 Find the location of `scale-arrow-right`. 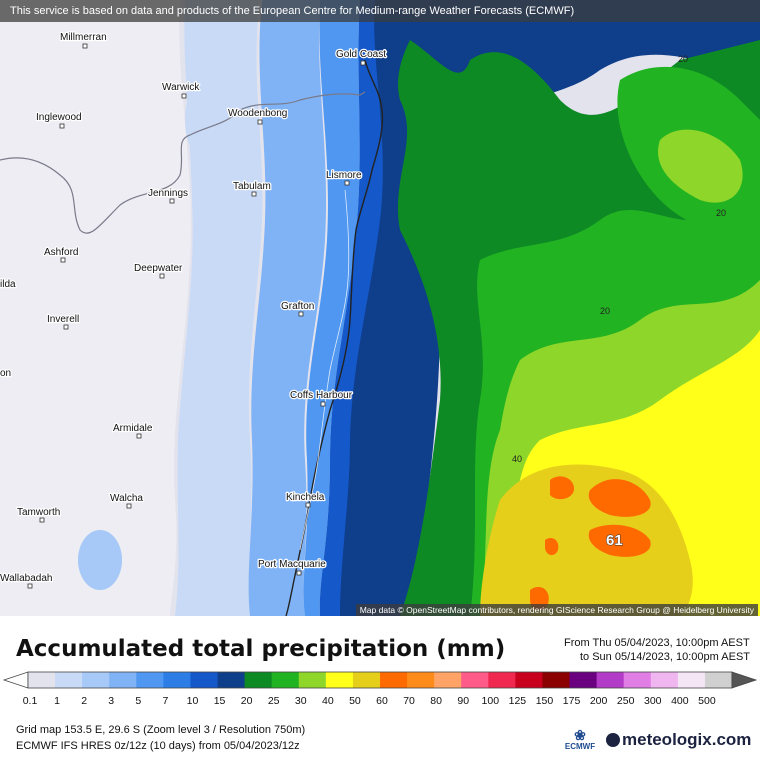

scale-arrow-right is located at coordinates (744, 680).